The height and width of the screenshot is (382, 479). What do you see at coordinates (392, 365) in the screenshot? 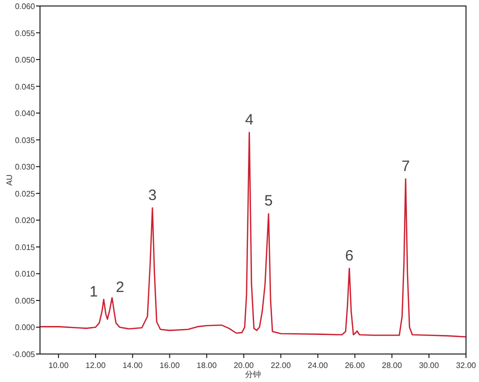
I see `x-tick-label: 28.00` at bounding box center [392, 365].